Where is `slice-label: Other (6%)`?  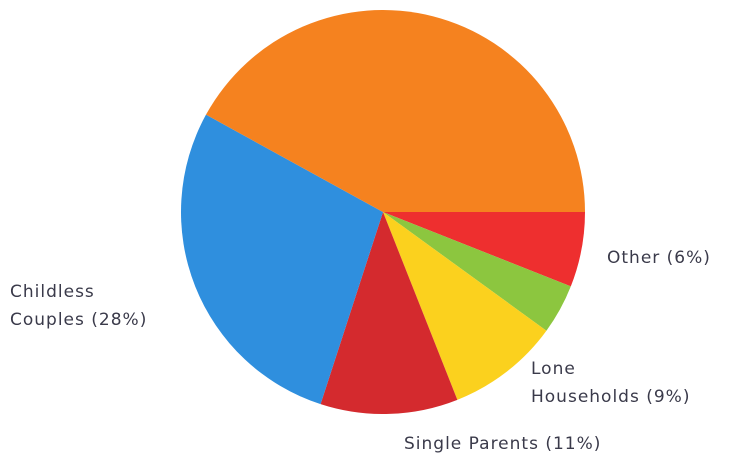 slice-label: Other (6%) is located at coordinates (659, 258).